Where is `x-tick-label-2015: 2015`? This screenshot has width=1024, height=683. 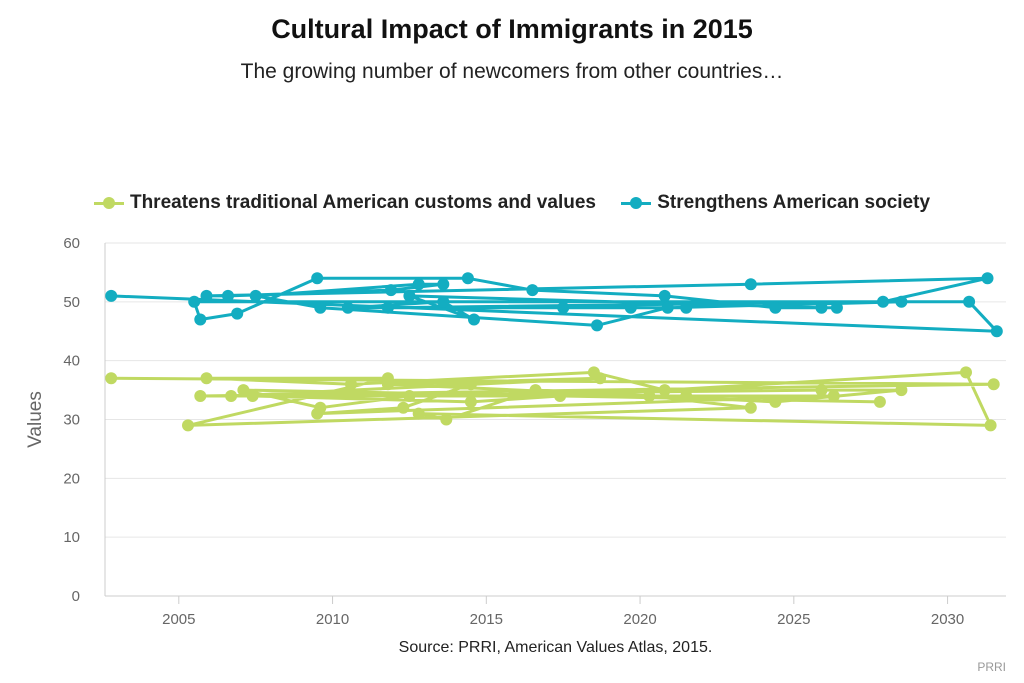
x-tick-label-2015: 2015 is located at coordinates (486, 619).